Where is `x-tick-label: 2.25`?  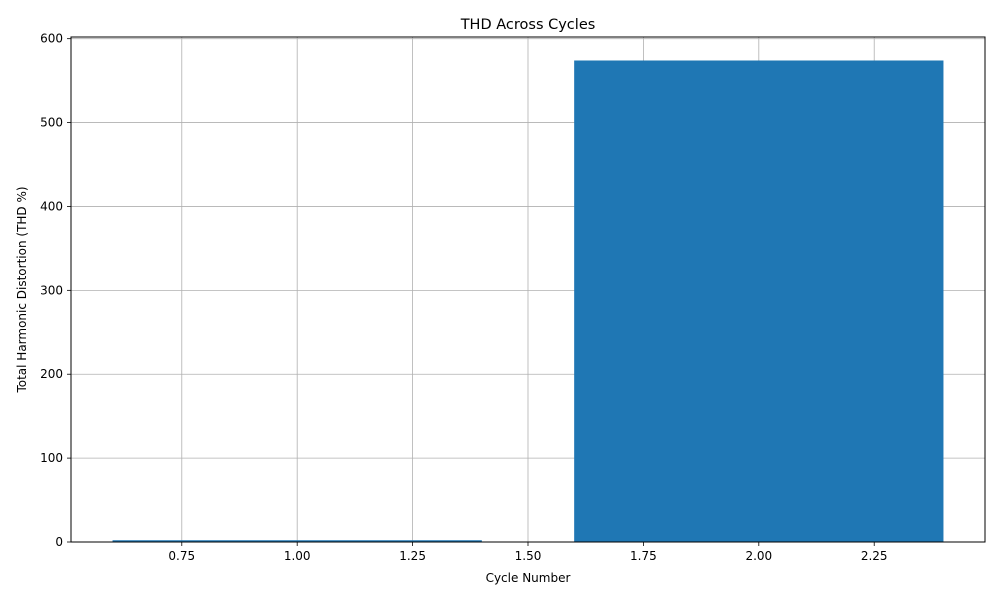 x-tick-label: 2.25 is located at coordinates (874, 556).